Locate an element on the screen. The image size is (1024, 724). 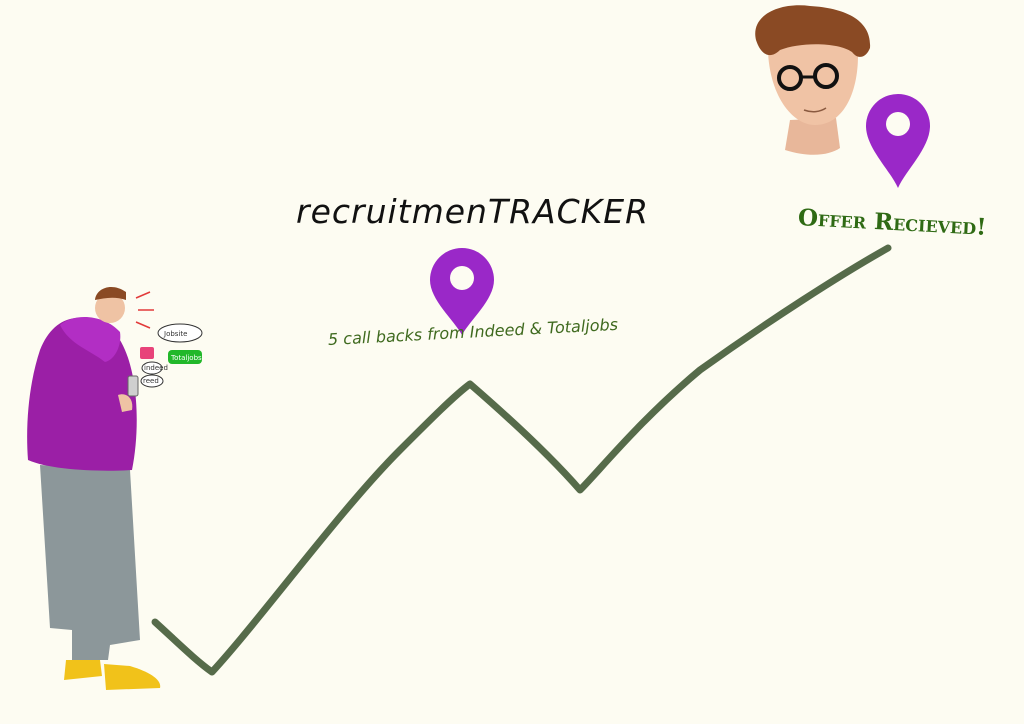
bubble-reed: reed is located at coordinates (151, 381).